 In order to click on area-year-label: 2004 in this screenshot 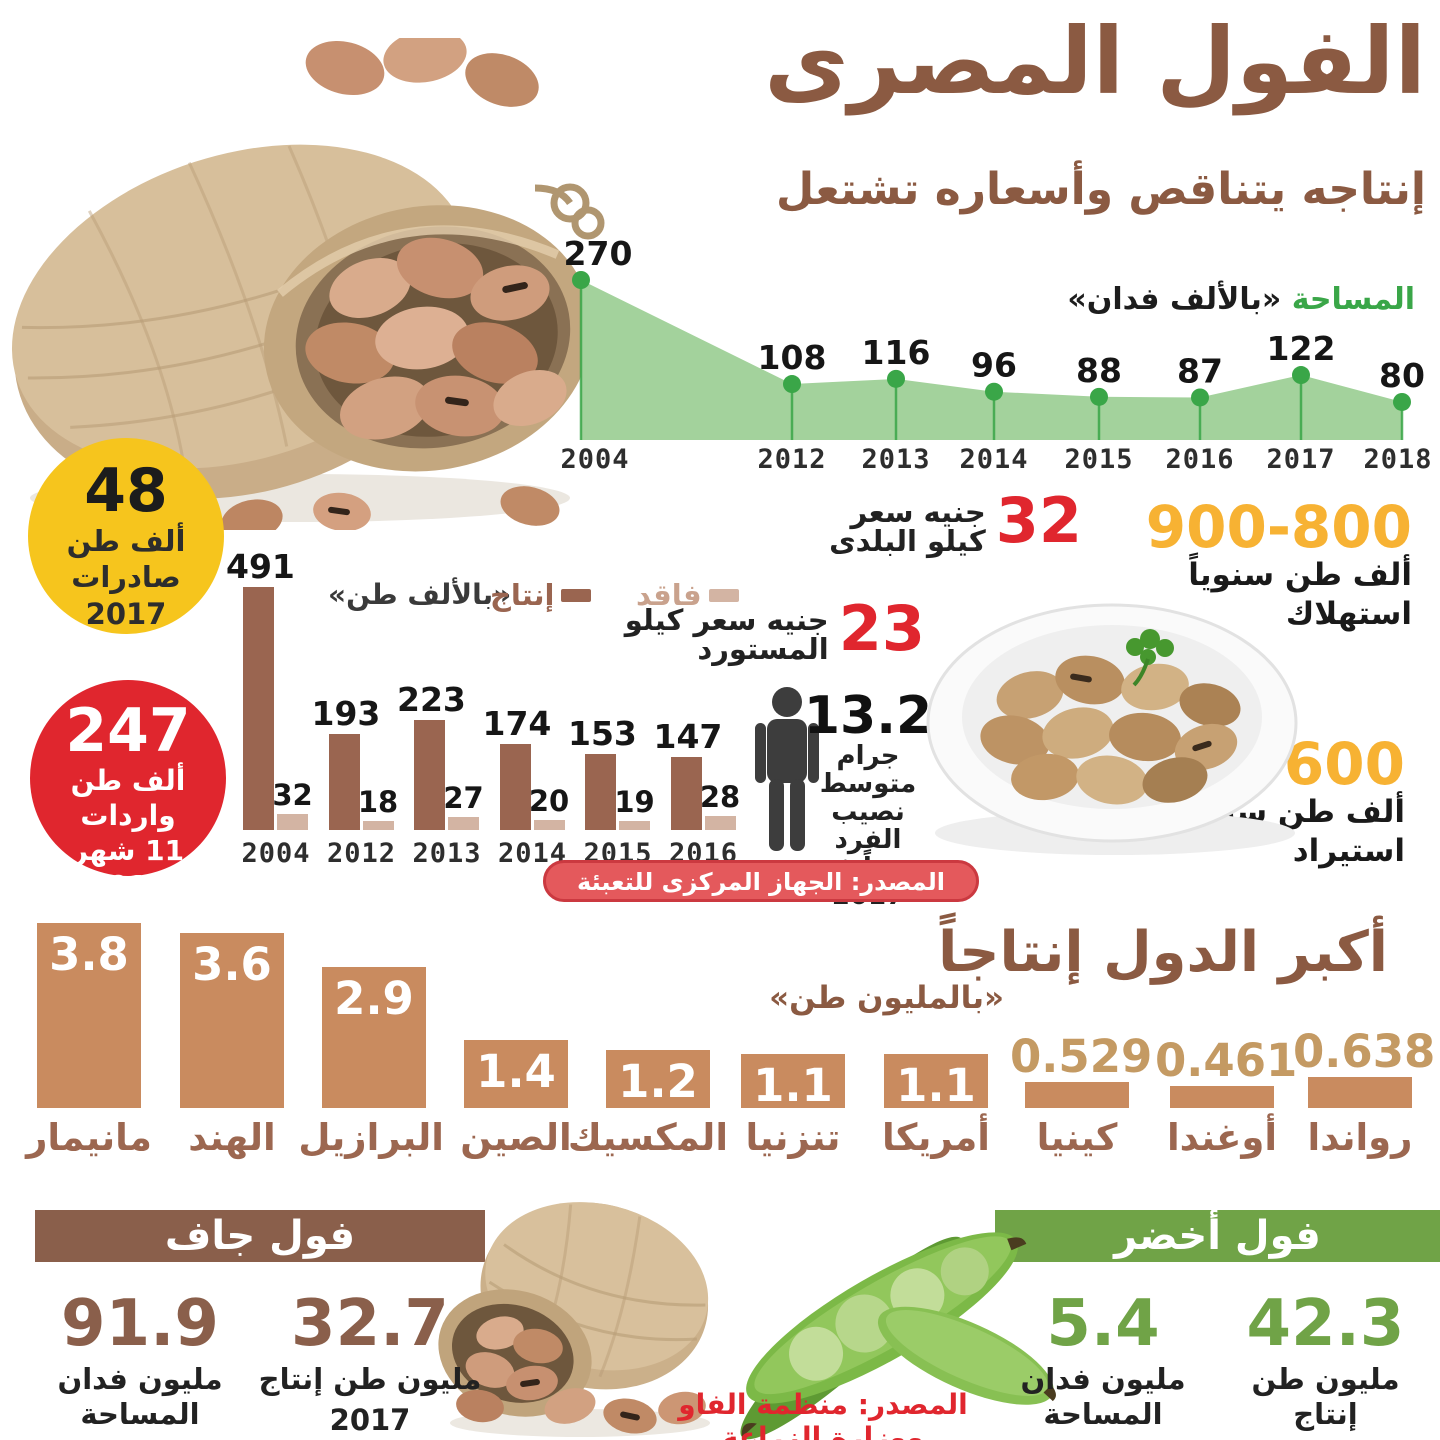, I will do `click(594, 459)`.